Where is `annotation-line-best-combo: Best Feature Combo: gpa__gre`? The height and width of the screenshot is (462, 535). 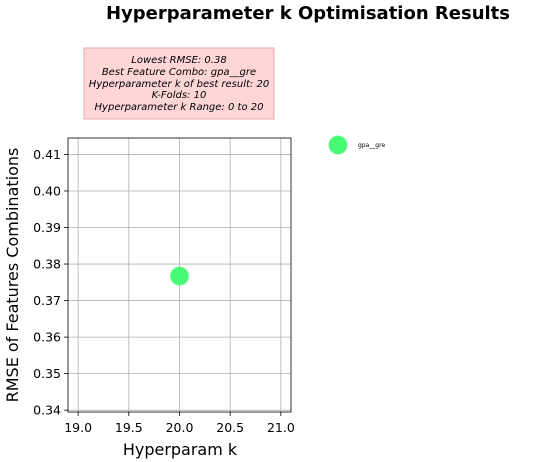 annotation-line-best-combo: Best Feature Combo: gpa__gre is located at coordinates (179, 72).